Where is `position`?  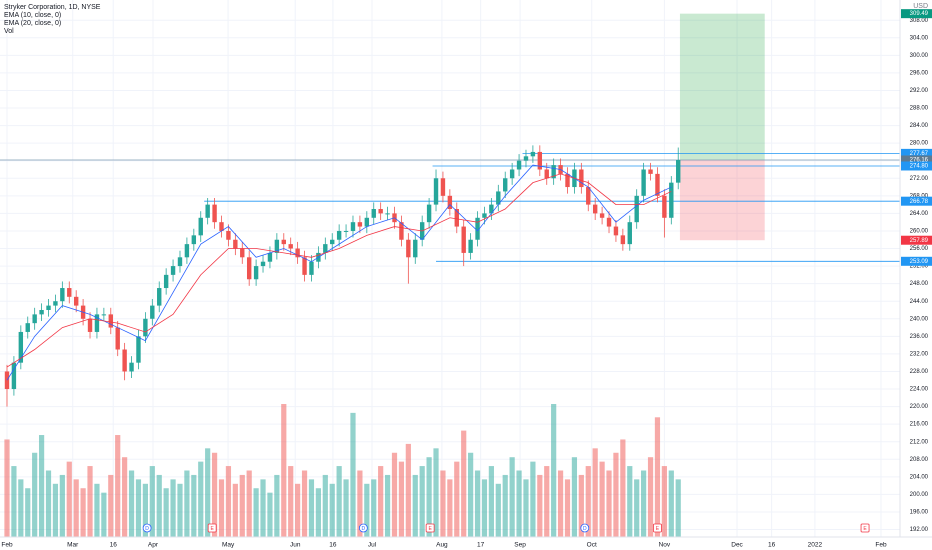
position is located at coordinates (722, 127).